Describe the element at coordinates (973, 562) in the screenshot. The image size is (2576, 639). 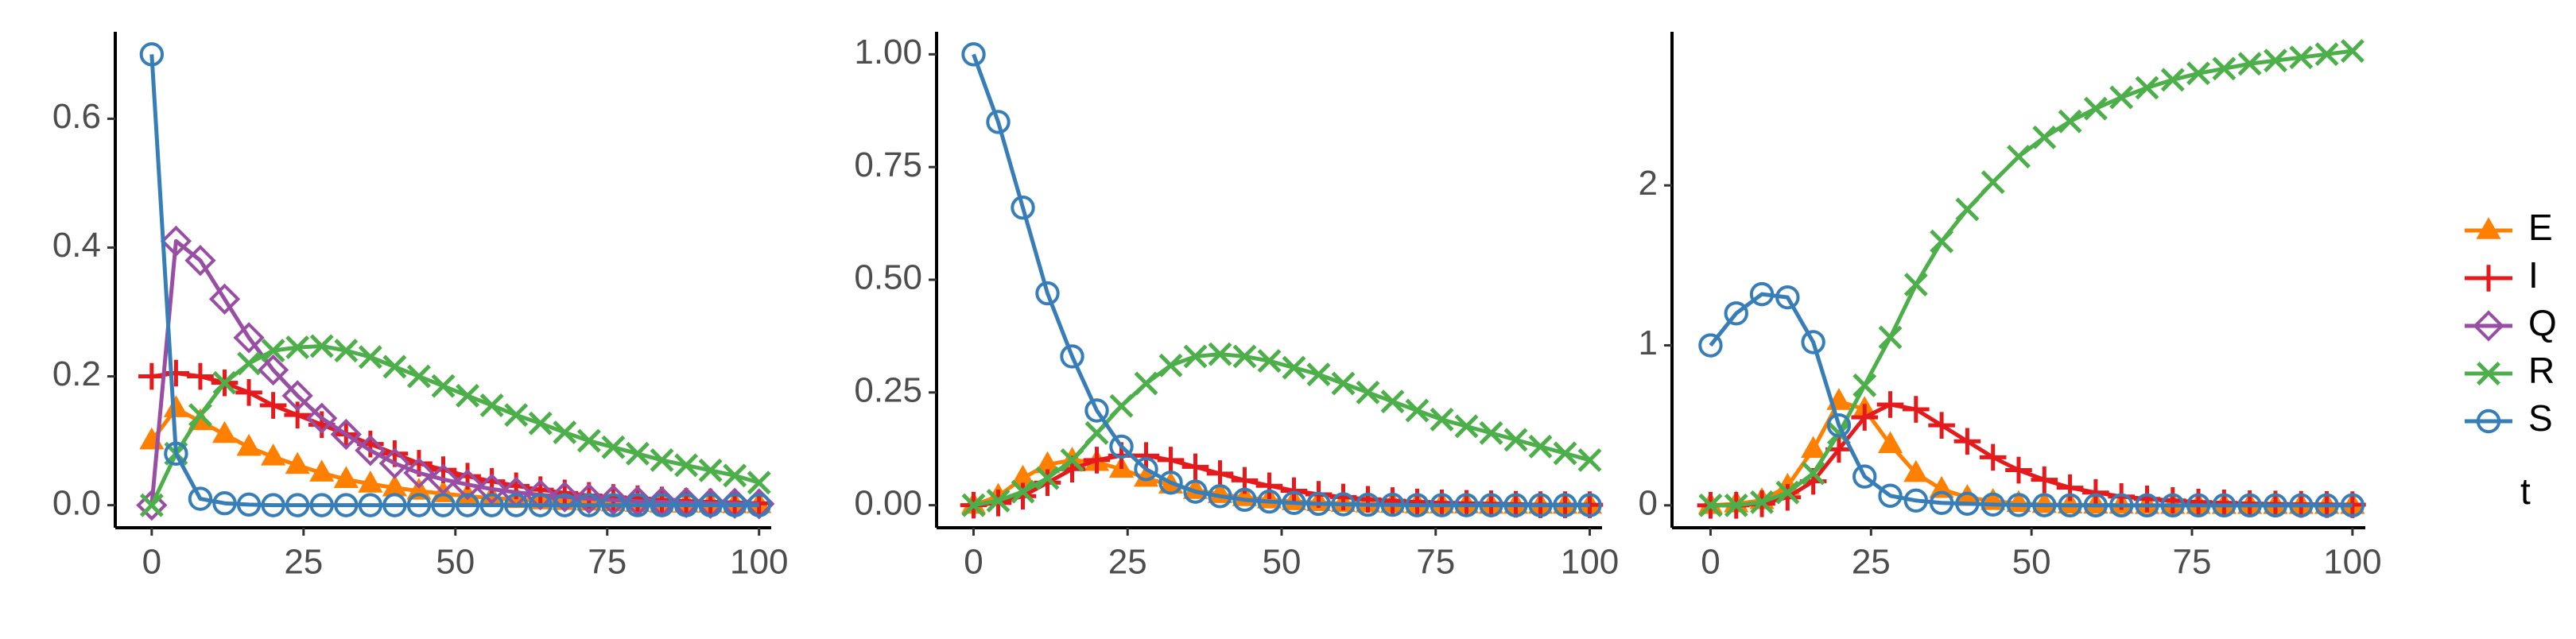
I see `x-tick-label: 0` at that location.